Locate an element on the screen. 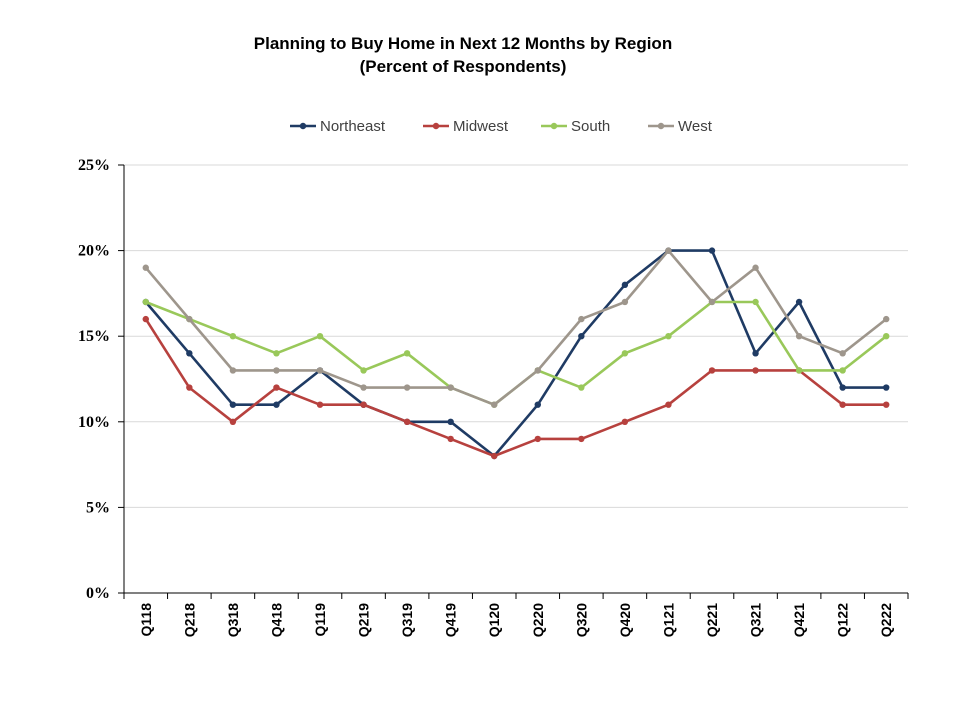 The width and height of the screenshot is (960, 720). legend-label: West is located at coordinates (695, 126).